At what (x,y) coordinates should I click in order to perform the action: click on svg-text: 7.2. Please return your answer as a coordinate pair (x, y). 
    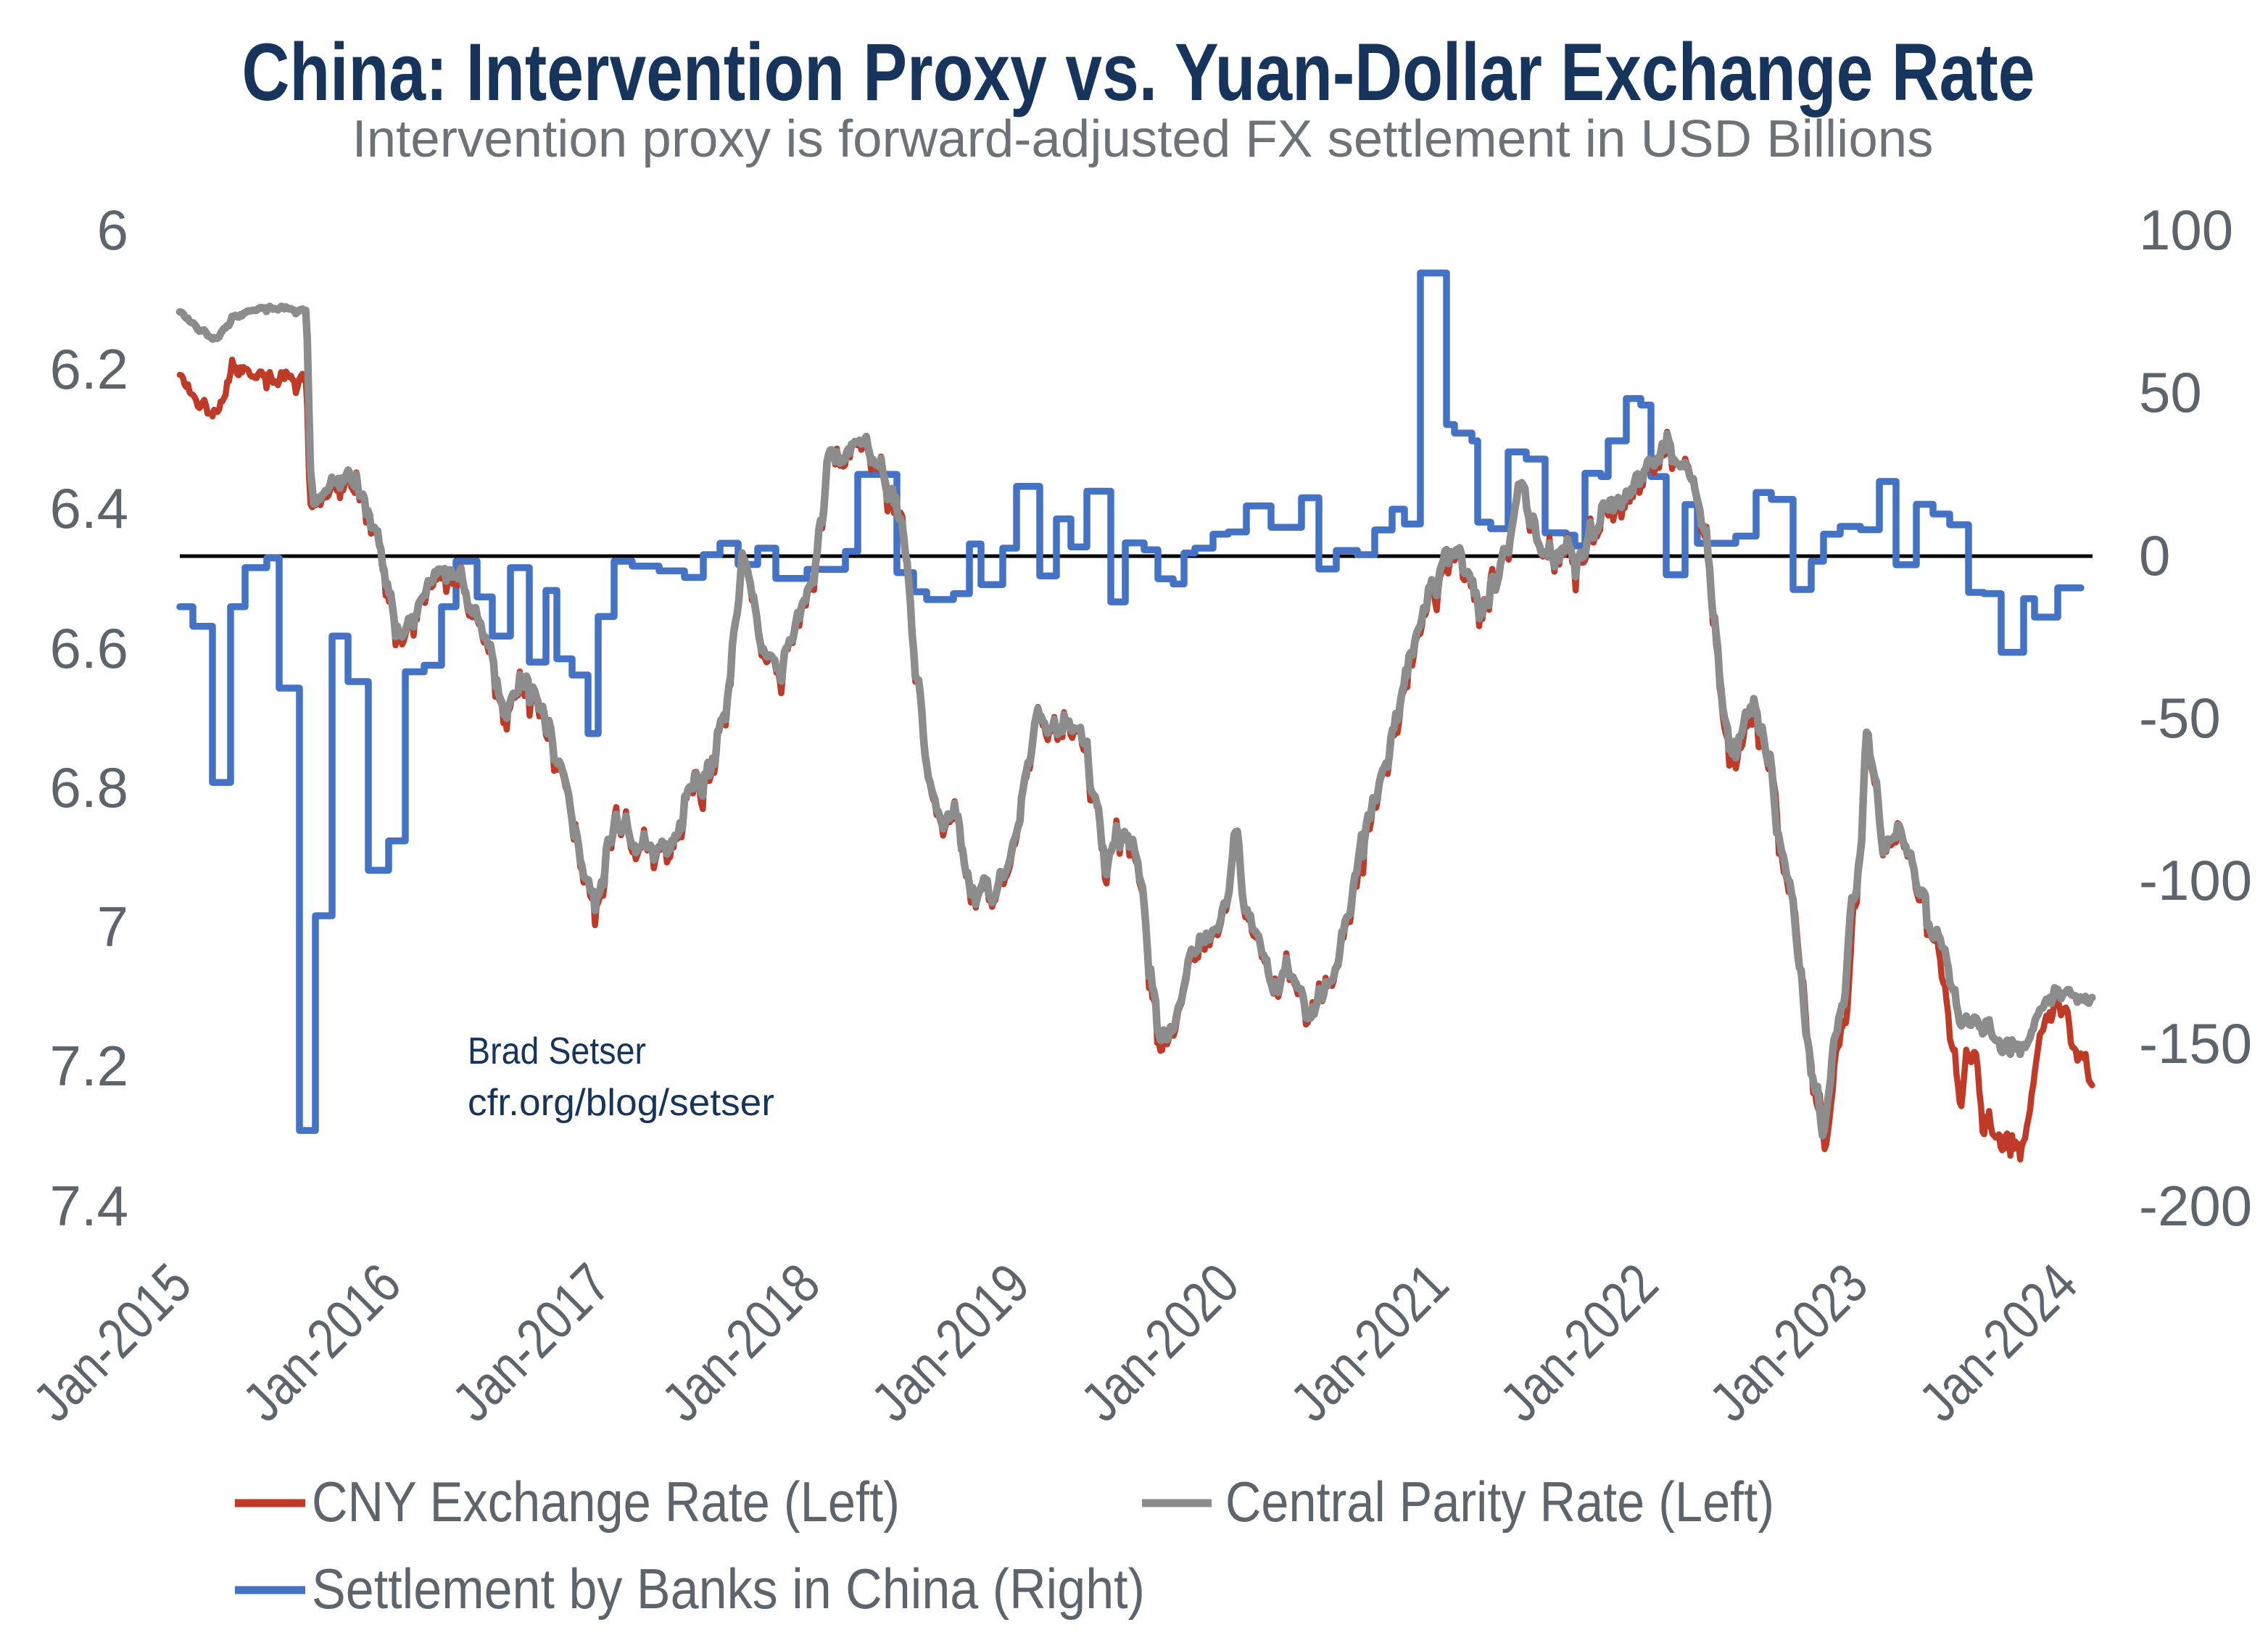
    Looking at the image, I should click on (89, 1066).